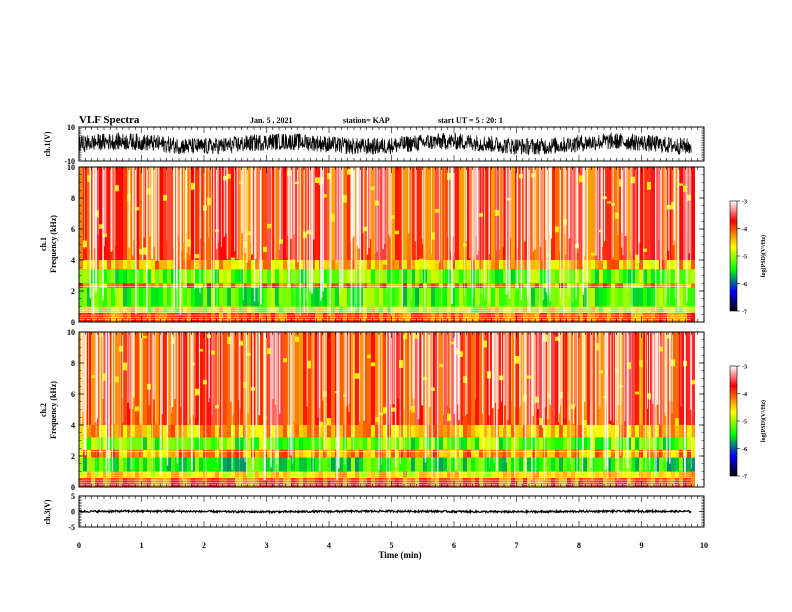 The image size is (792, 612). Describe the element at coordinates (517, 545) in the screenshot. I see `x-tick-label: 7` at that location.